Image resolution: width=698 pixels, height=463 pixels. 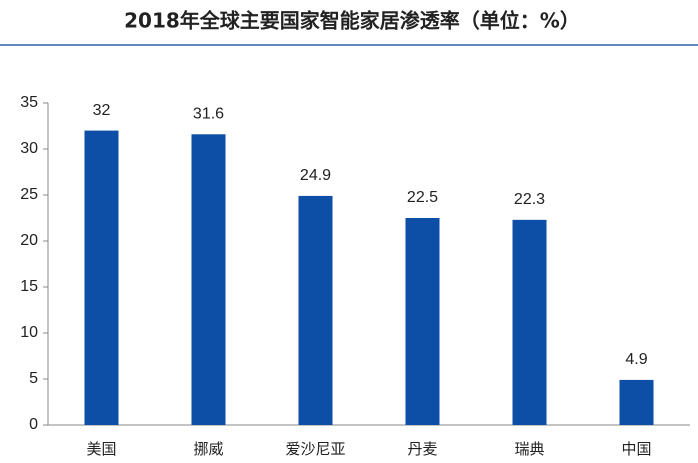 I want to click on value-label: 22.3, so click(x=529, y=199).